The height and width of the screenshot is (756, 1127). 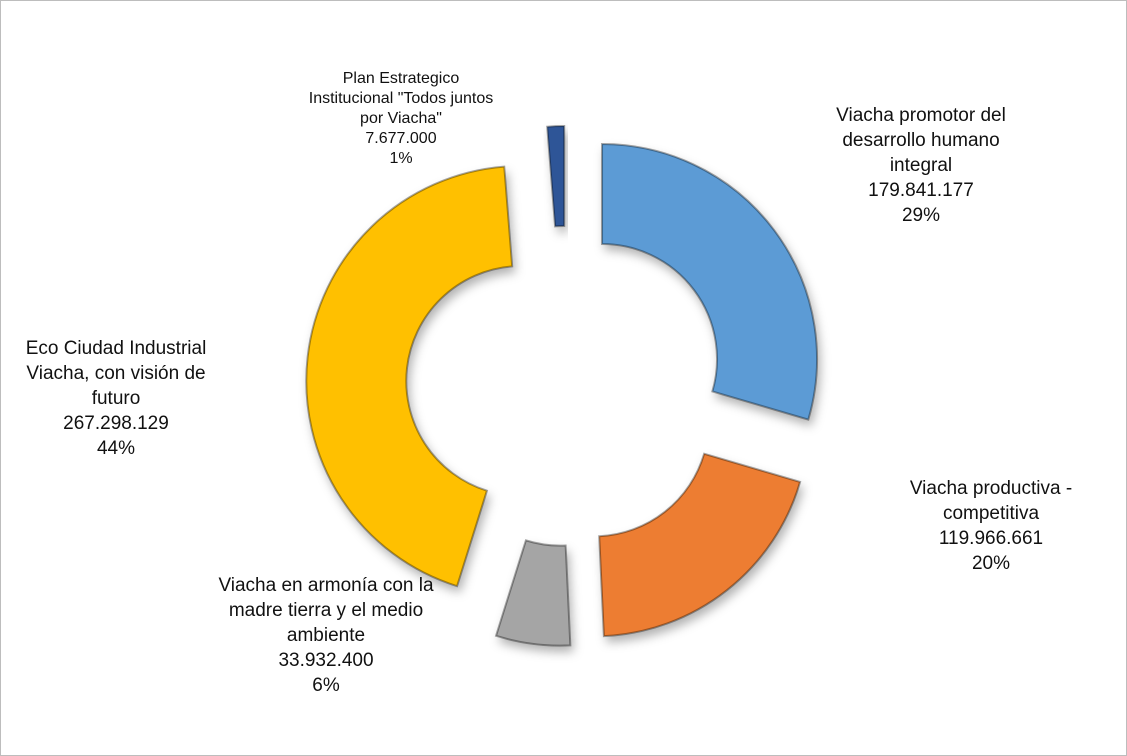 What do you see at coordinates (326, 685) in the screenshot?
I see `percent-label: 6%` at bounding box center [326, 685].